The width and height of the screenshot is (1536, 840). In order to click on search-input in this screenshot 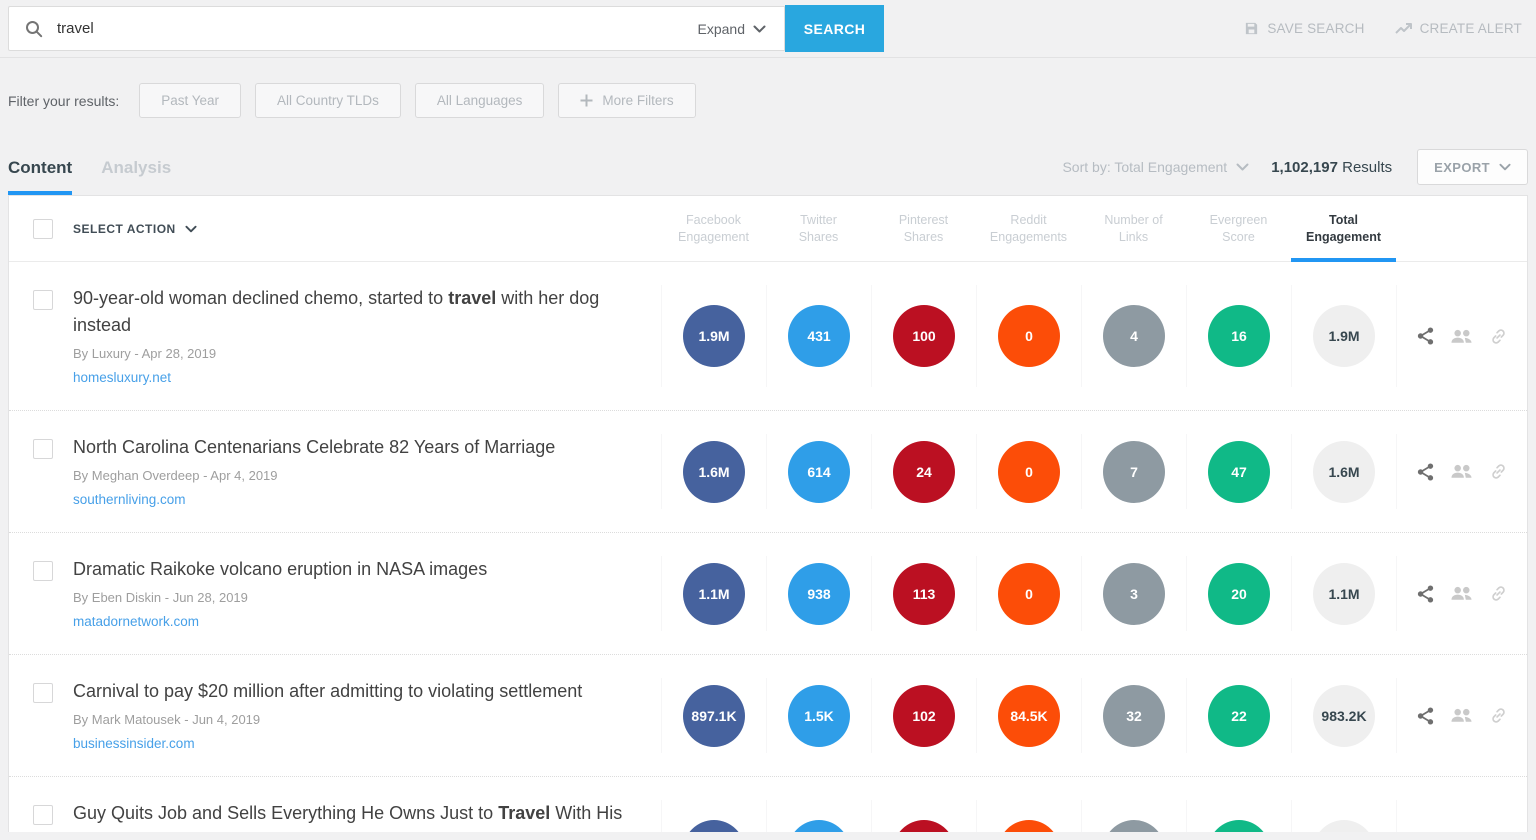, I will do `click(368, 28)`.